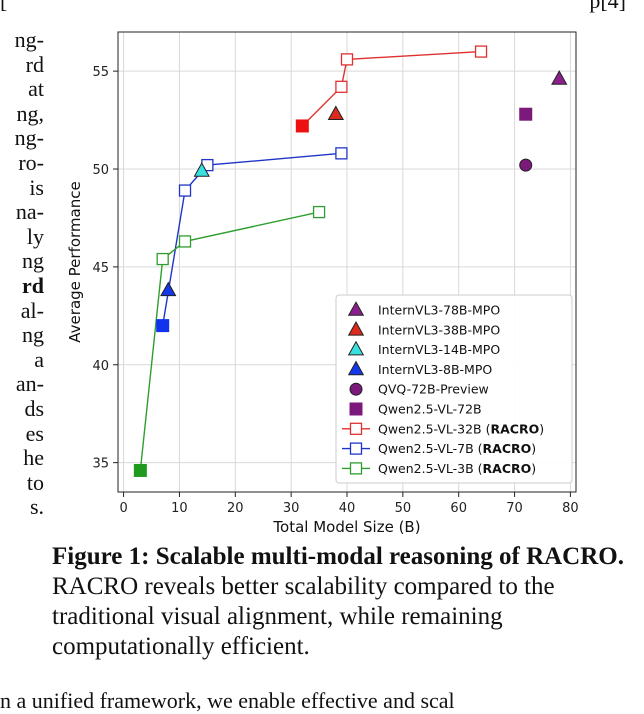 This screenshot has width=644, height=714. What do you see at coordinates (75, 261) in the screenshot?
I see `y-axis-label: Average Performance` at bounding box center [75, 261].